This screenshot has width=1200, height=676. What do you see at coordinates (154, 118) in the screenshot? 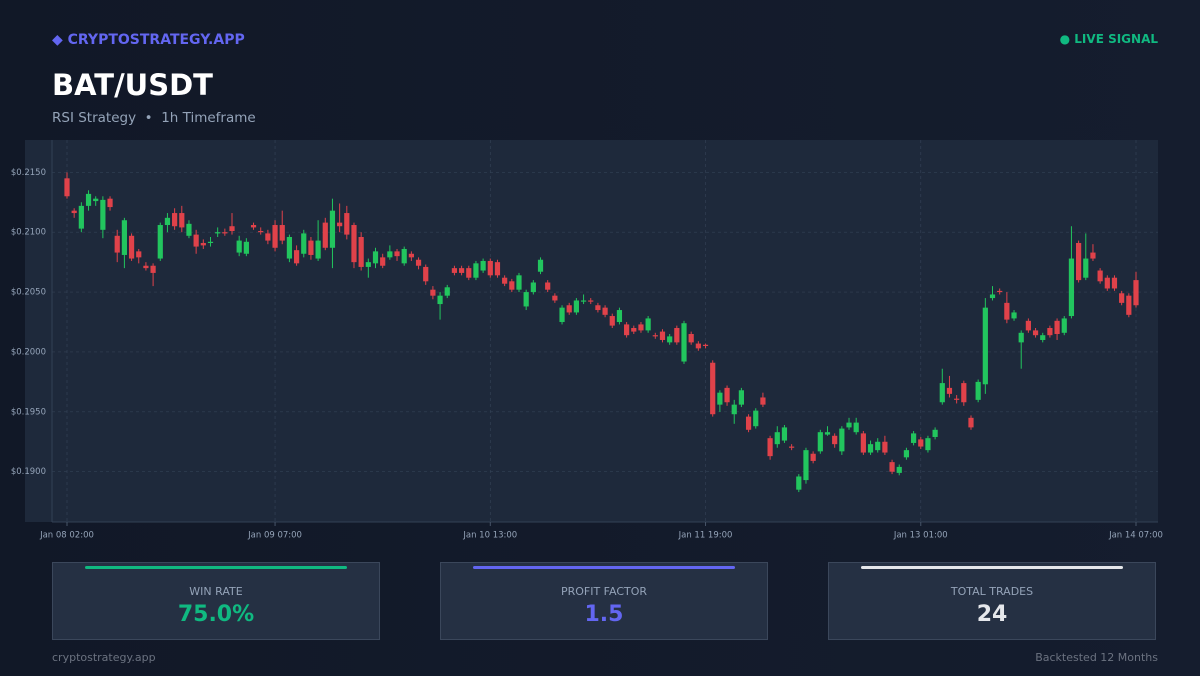
I see `subtitle: RSI Strategy • 1h Timeframe` at bounding box center [154, 118].